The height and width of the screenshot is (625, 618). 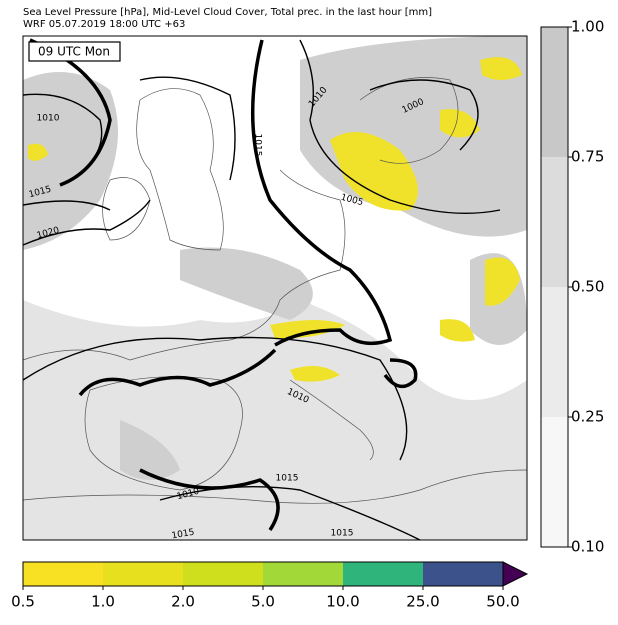 I want to click on tick-label: 50.0, so click(x=502, y=602).